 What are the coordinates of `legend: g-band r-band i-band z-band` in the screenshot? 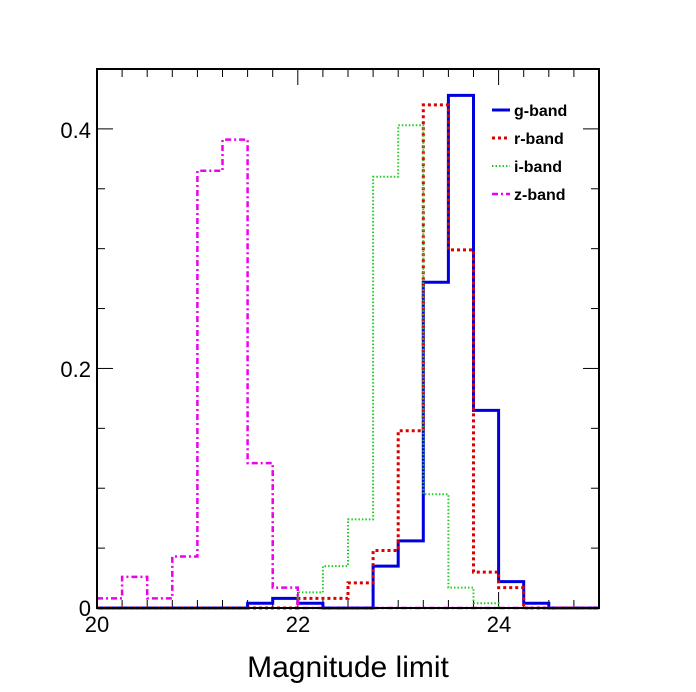 It's located at (529, 153).